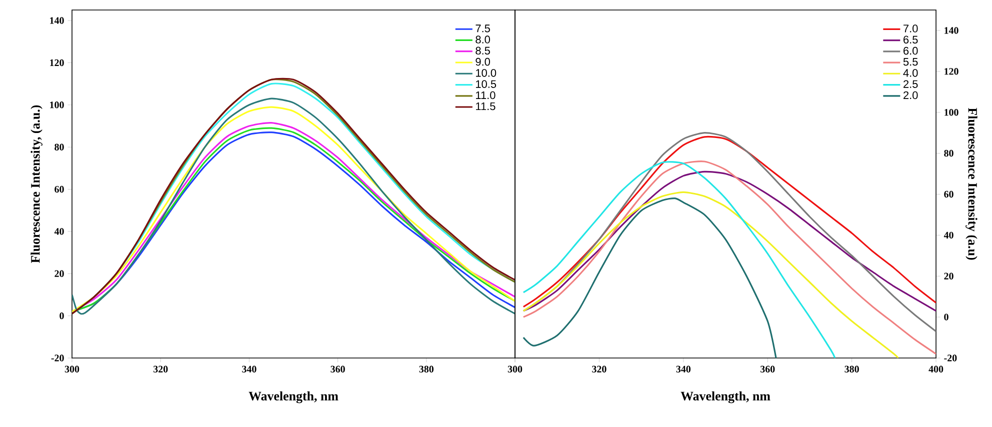 The width and height of the screenshot is (992, 427). I want to click on y2-tick-label: 80, so click(949, 153).